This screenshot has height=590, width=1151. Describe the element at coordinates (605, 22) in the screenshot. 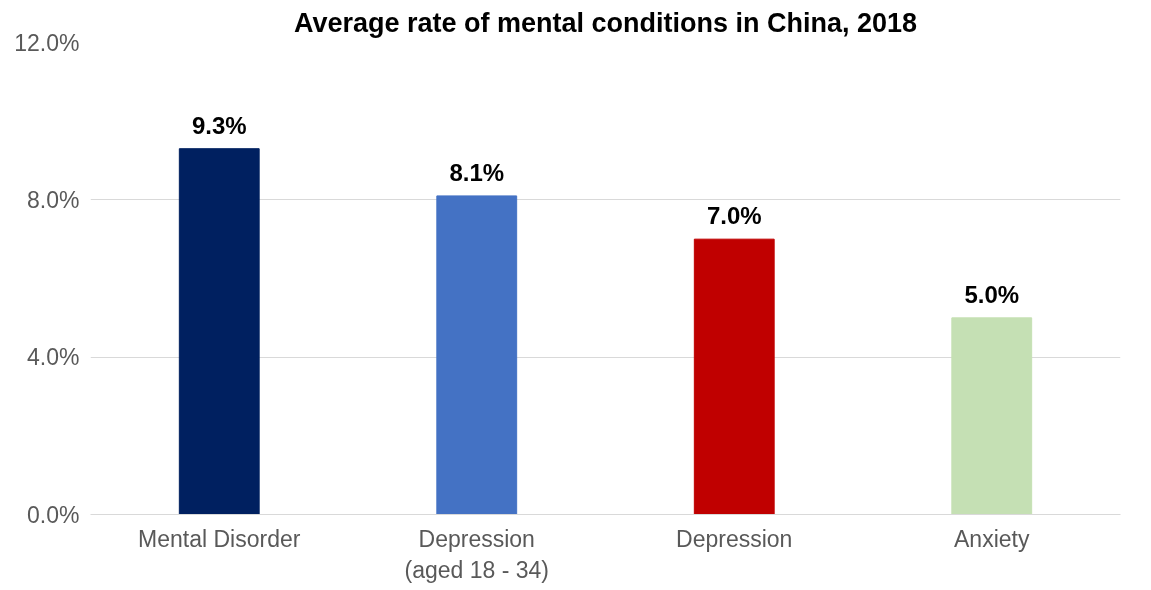

I see `chart-title: Average rate of mental conditions in China, 2018` at that location.